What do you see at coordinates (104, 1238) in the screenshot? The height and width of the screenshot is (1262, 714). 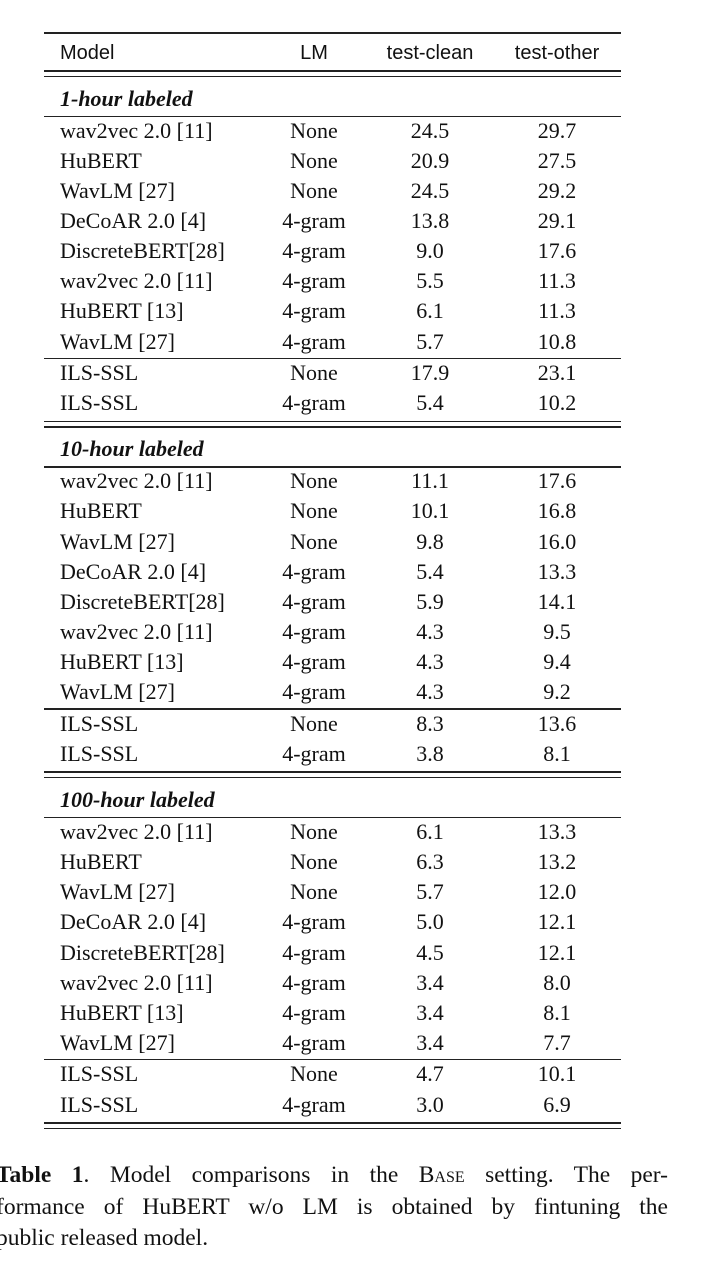 I see `caption-line: public released model.` at bounding box center [104, 1238].